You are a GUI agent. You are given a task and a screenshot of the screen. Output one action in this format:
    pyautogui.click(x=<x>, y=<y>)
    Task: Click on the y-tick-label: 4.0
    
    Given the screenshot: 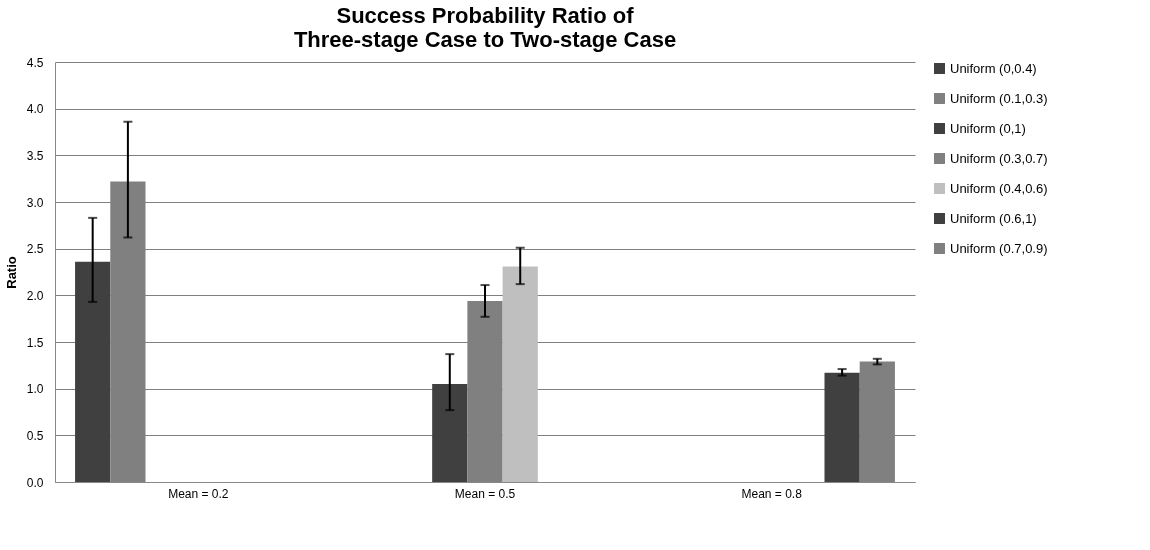 What is the action you would take?
    pyautogui.click(x=35, y=109)
    